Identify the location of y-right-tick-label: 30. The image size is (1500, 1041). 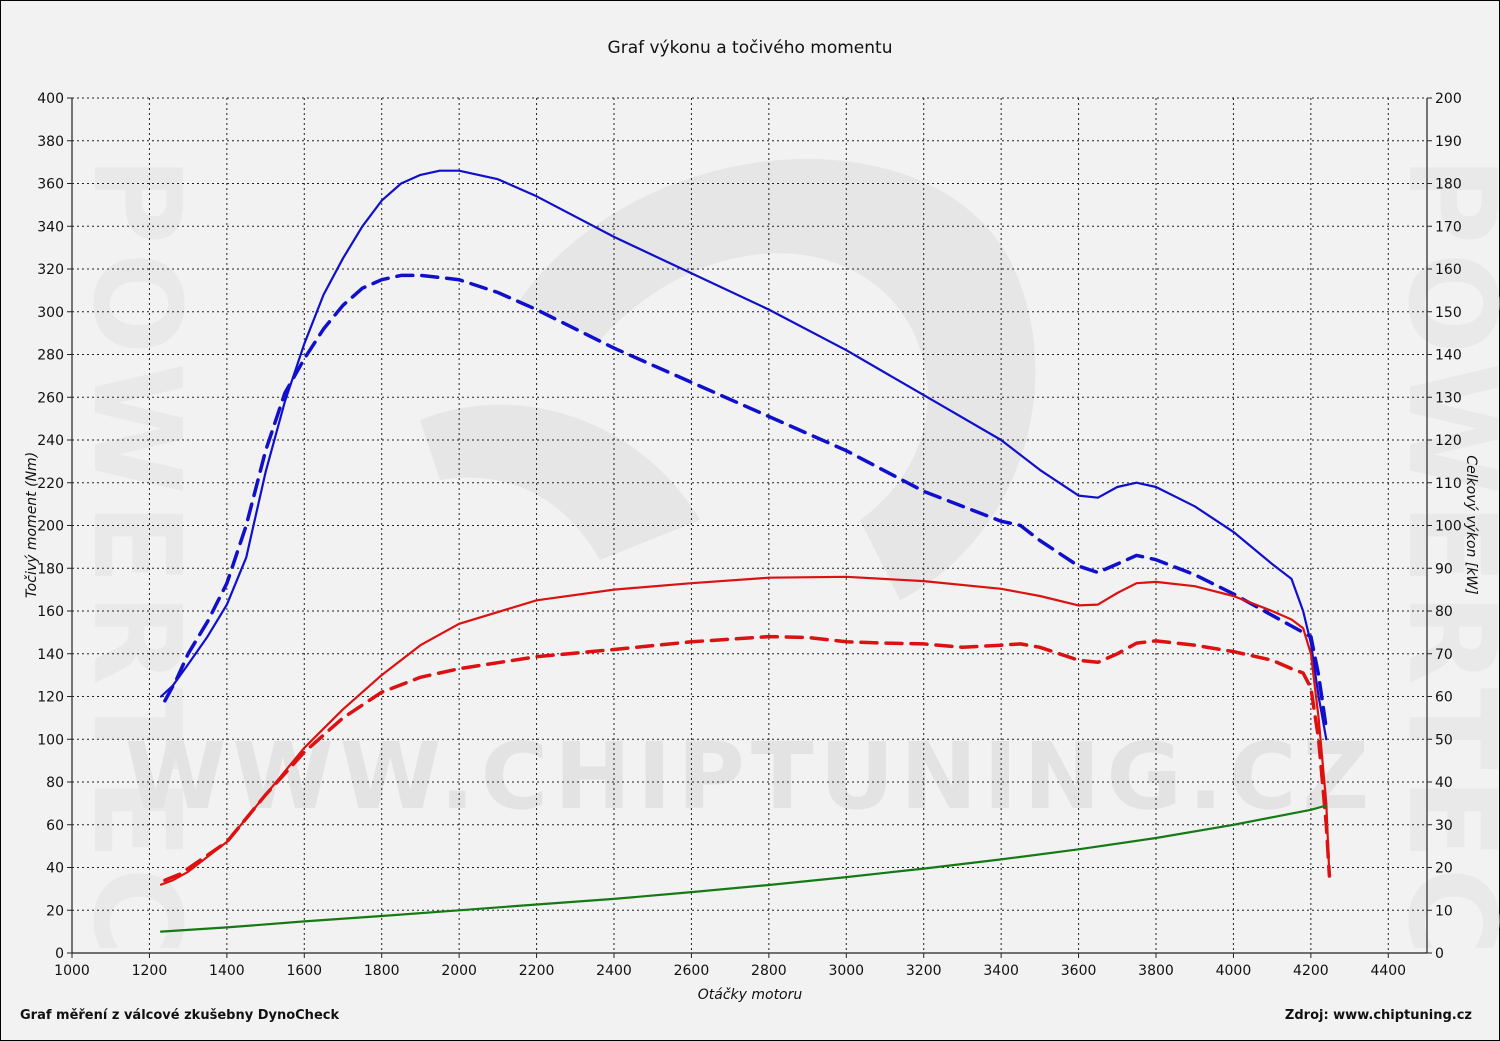
(1444, 826).